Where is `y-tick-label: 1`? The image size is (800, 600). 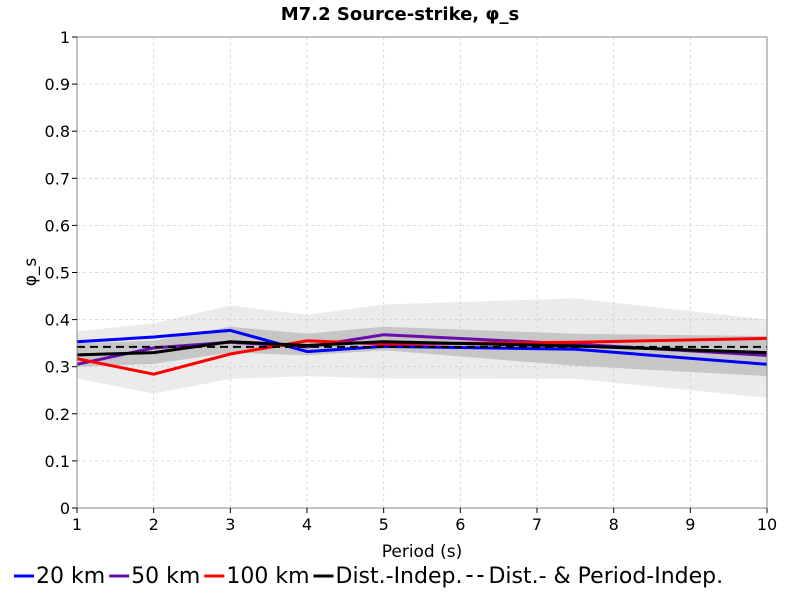
y-tick-label: 1 is located at coordinates (65, 37).